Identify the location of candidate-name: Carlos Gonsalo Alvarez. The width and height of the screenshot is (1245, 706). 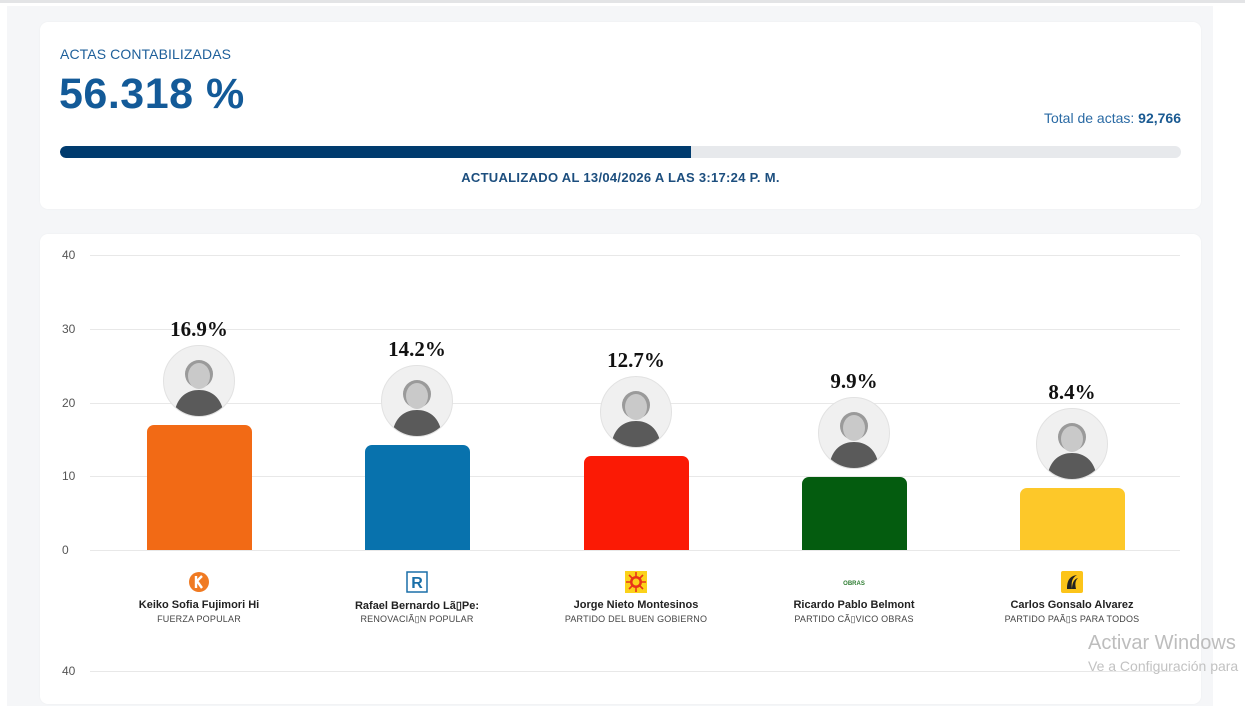
(1072, 605).